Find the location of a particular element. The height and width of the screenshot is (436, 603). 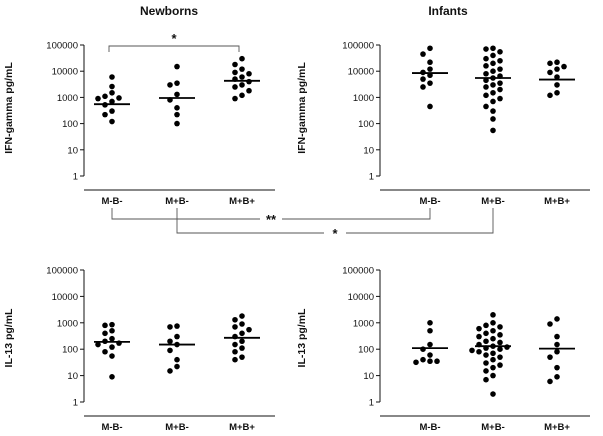

y-tick-label: 1000 is located at coordinates (67, 323).